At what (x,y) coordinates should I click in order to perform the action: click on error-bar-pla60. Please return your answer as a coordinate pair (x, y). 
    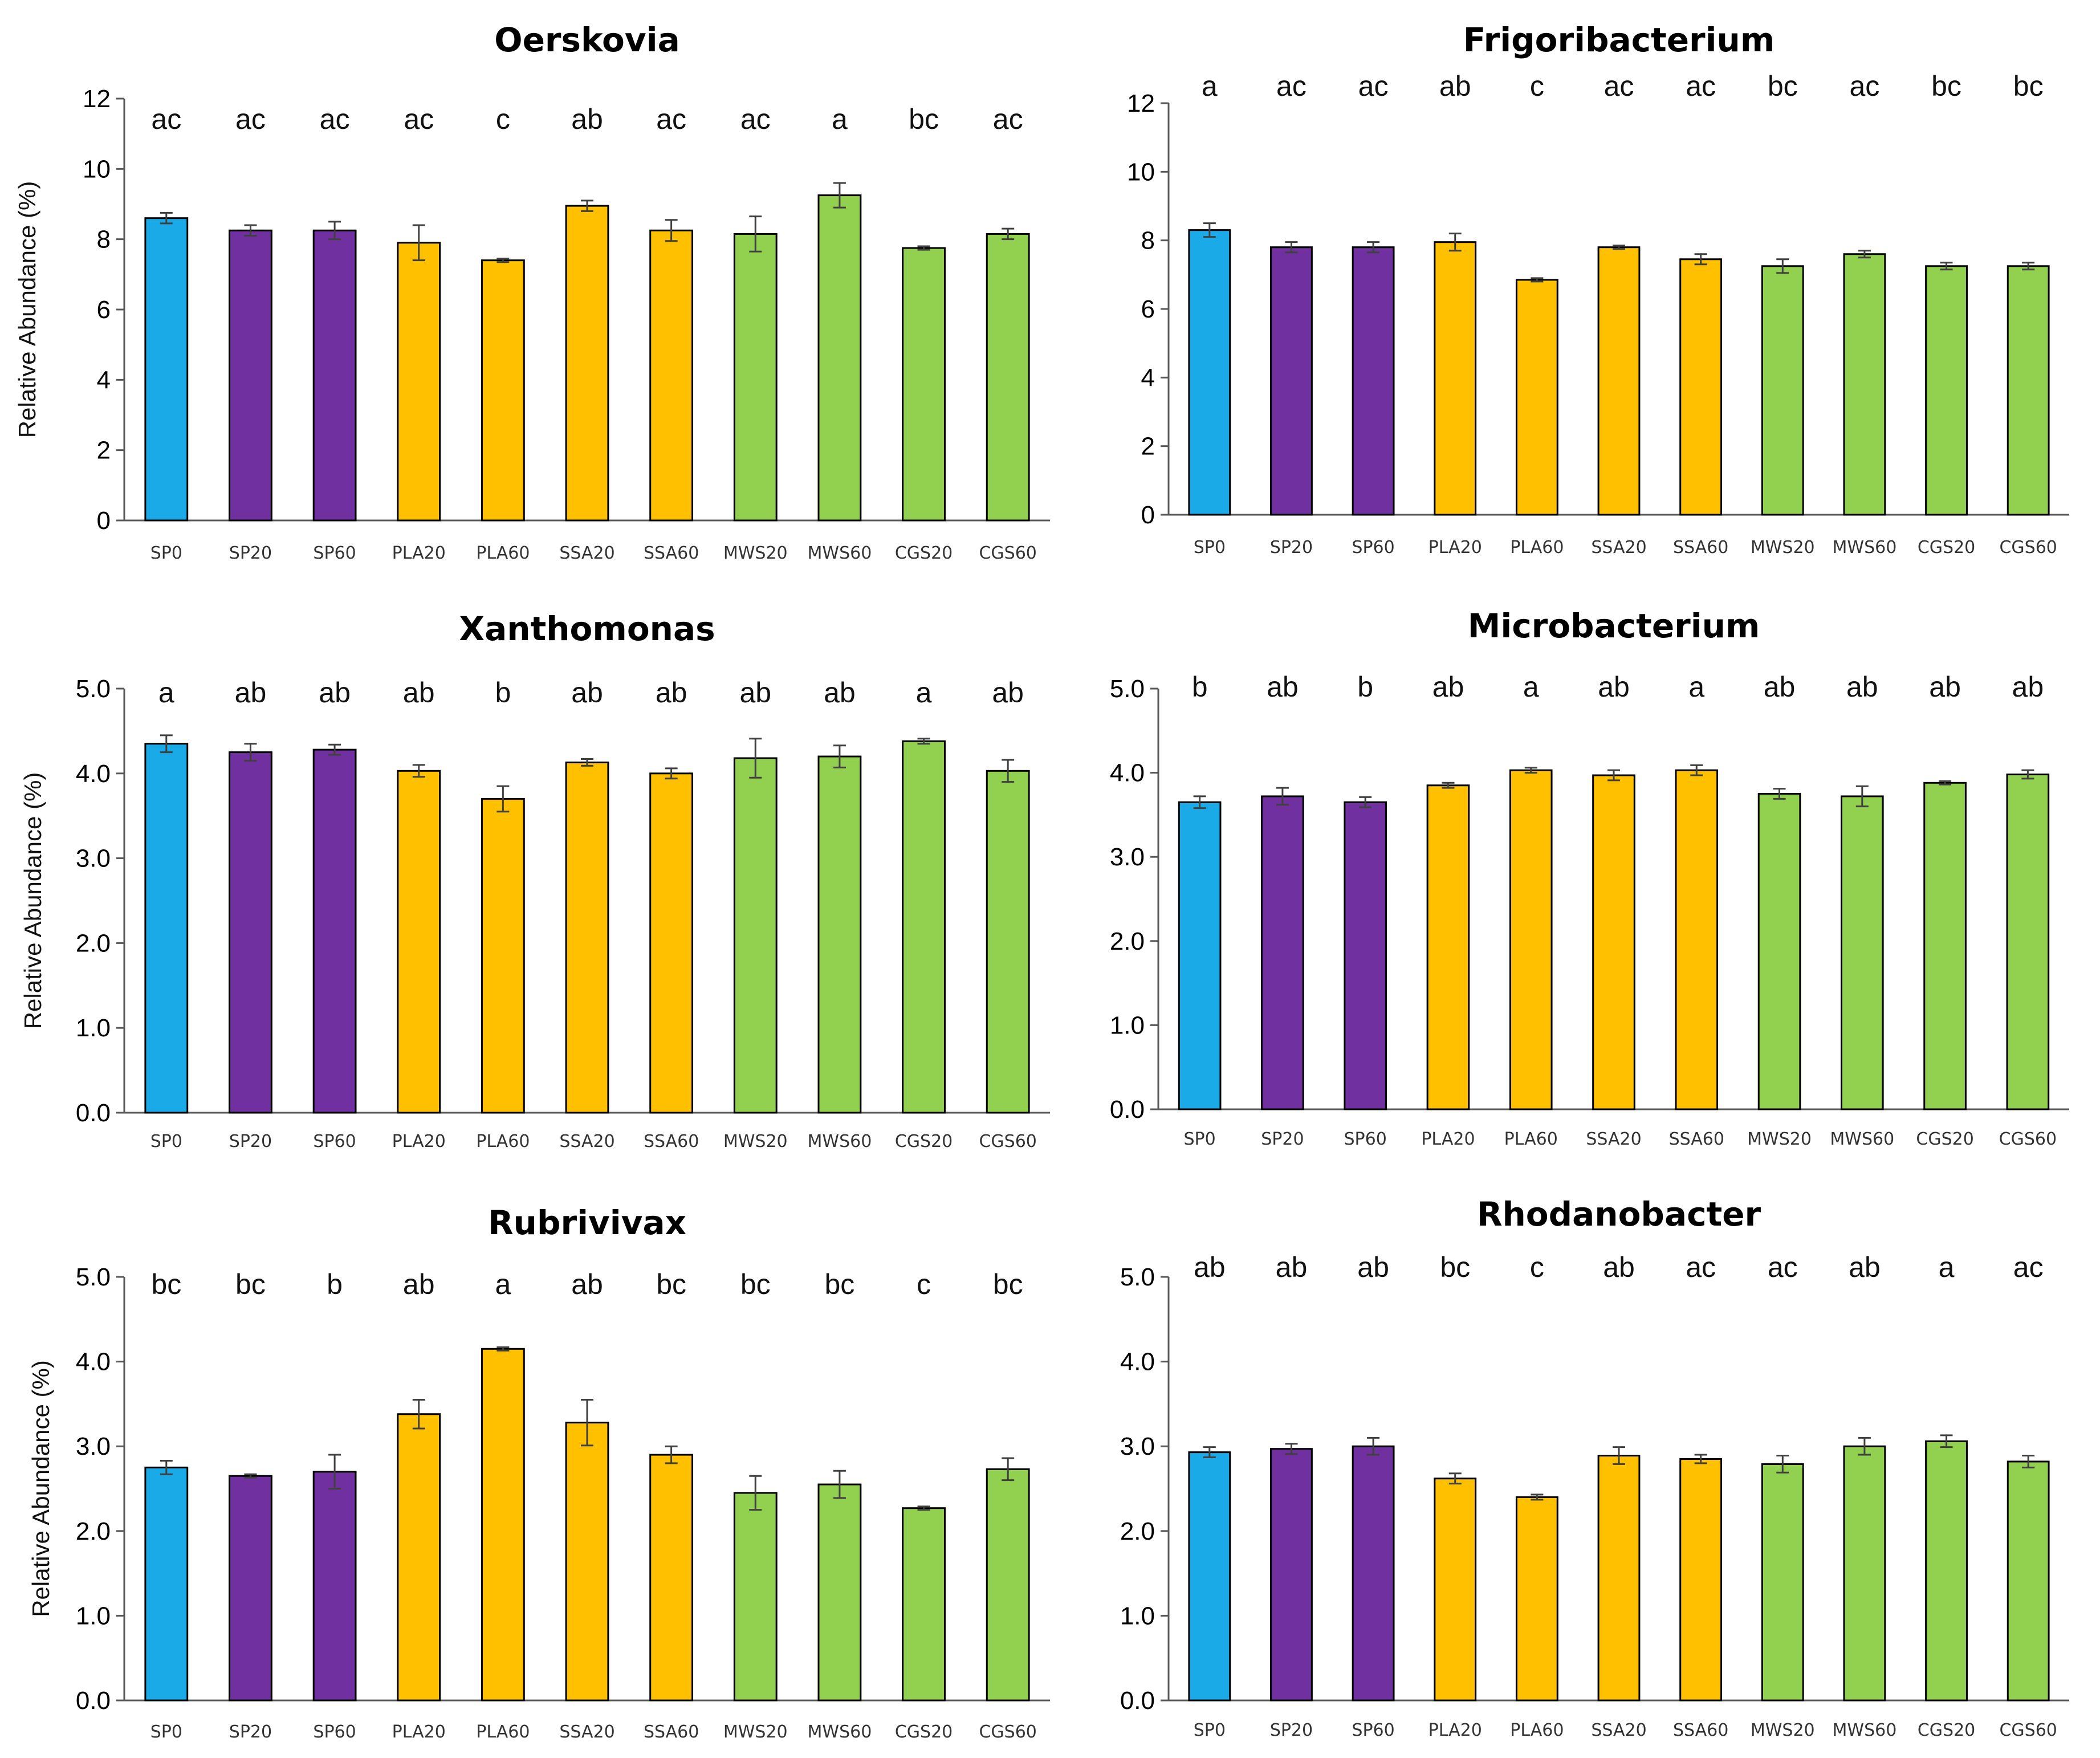
    Looking at the image, I should click on (1538, 280).